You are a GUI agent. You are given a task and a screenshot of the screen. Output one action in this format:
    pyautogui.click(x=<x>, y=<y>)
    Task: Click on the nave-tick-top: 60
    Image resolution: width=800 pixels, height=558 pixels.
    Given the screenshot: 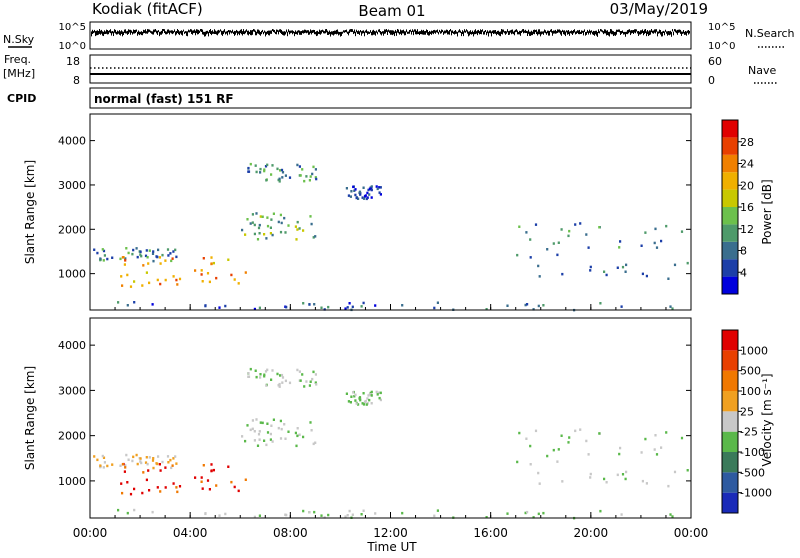 What is the action you would take?
    pyautogui.click(x=715, y=61)
    